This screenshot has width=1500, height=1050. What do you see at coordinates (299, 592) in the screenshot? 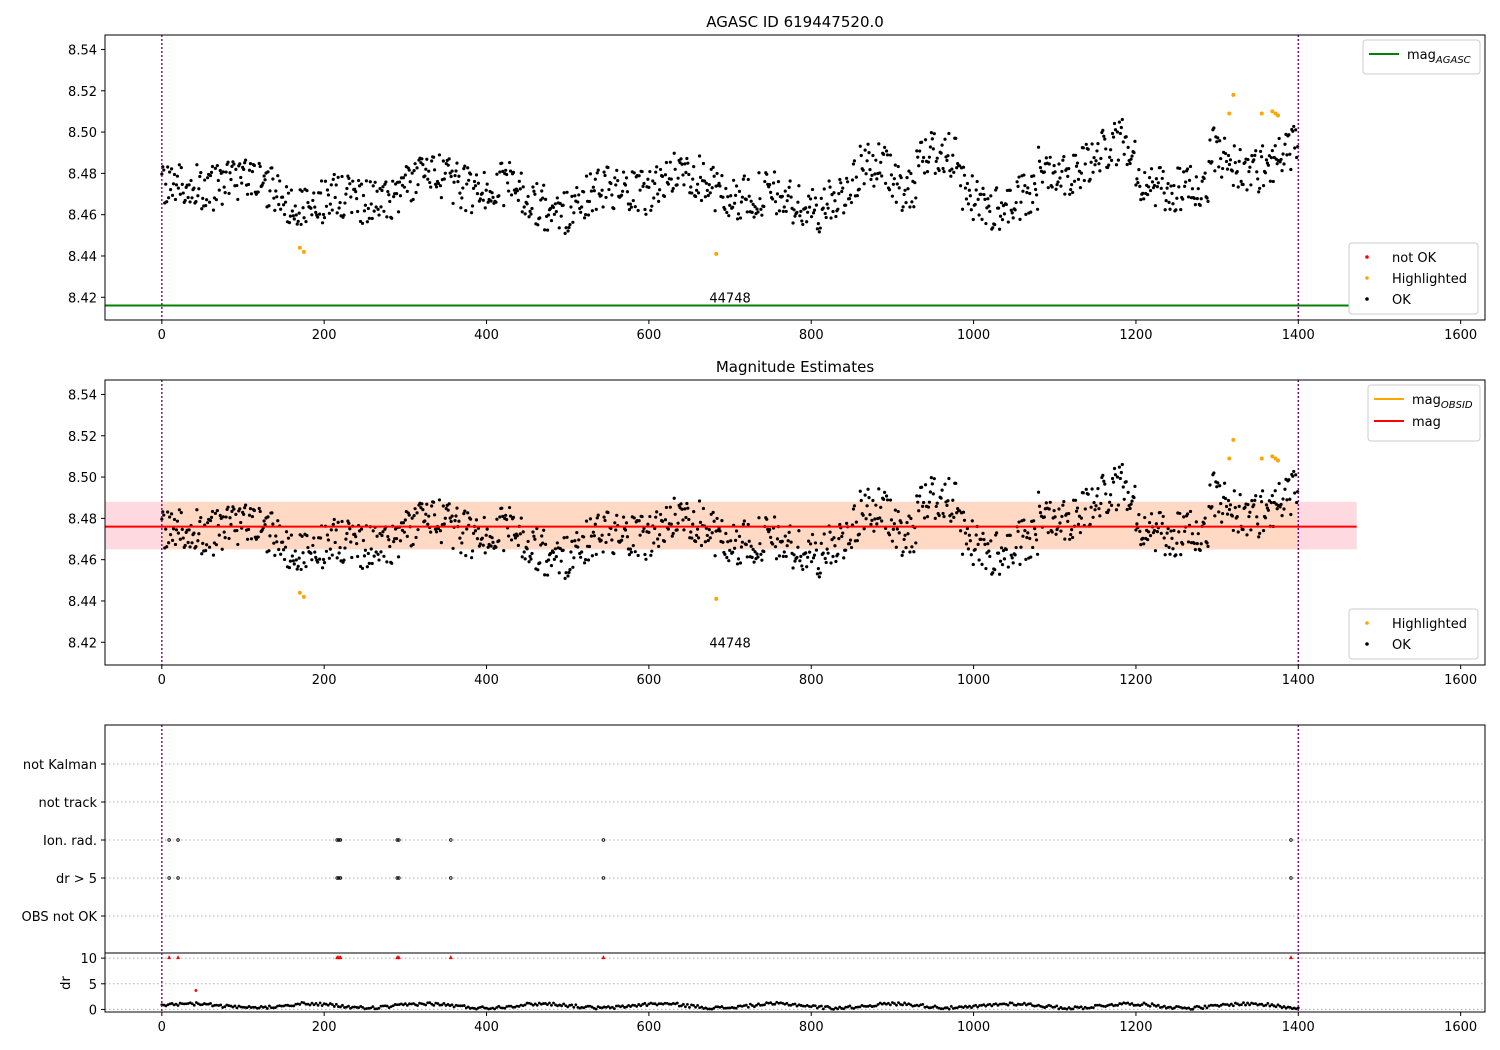
I see `highlighted-point` at bounding box center [299, 592].